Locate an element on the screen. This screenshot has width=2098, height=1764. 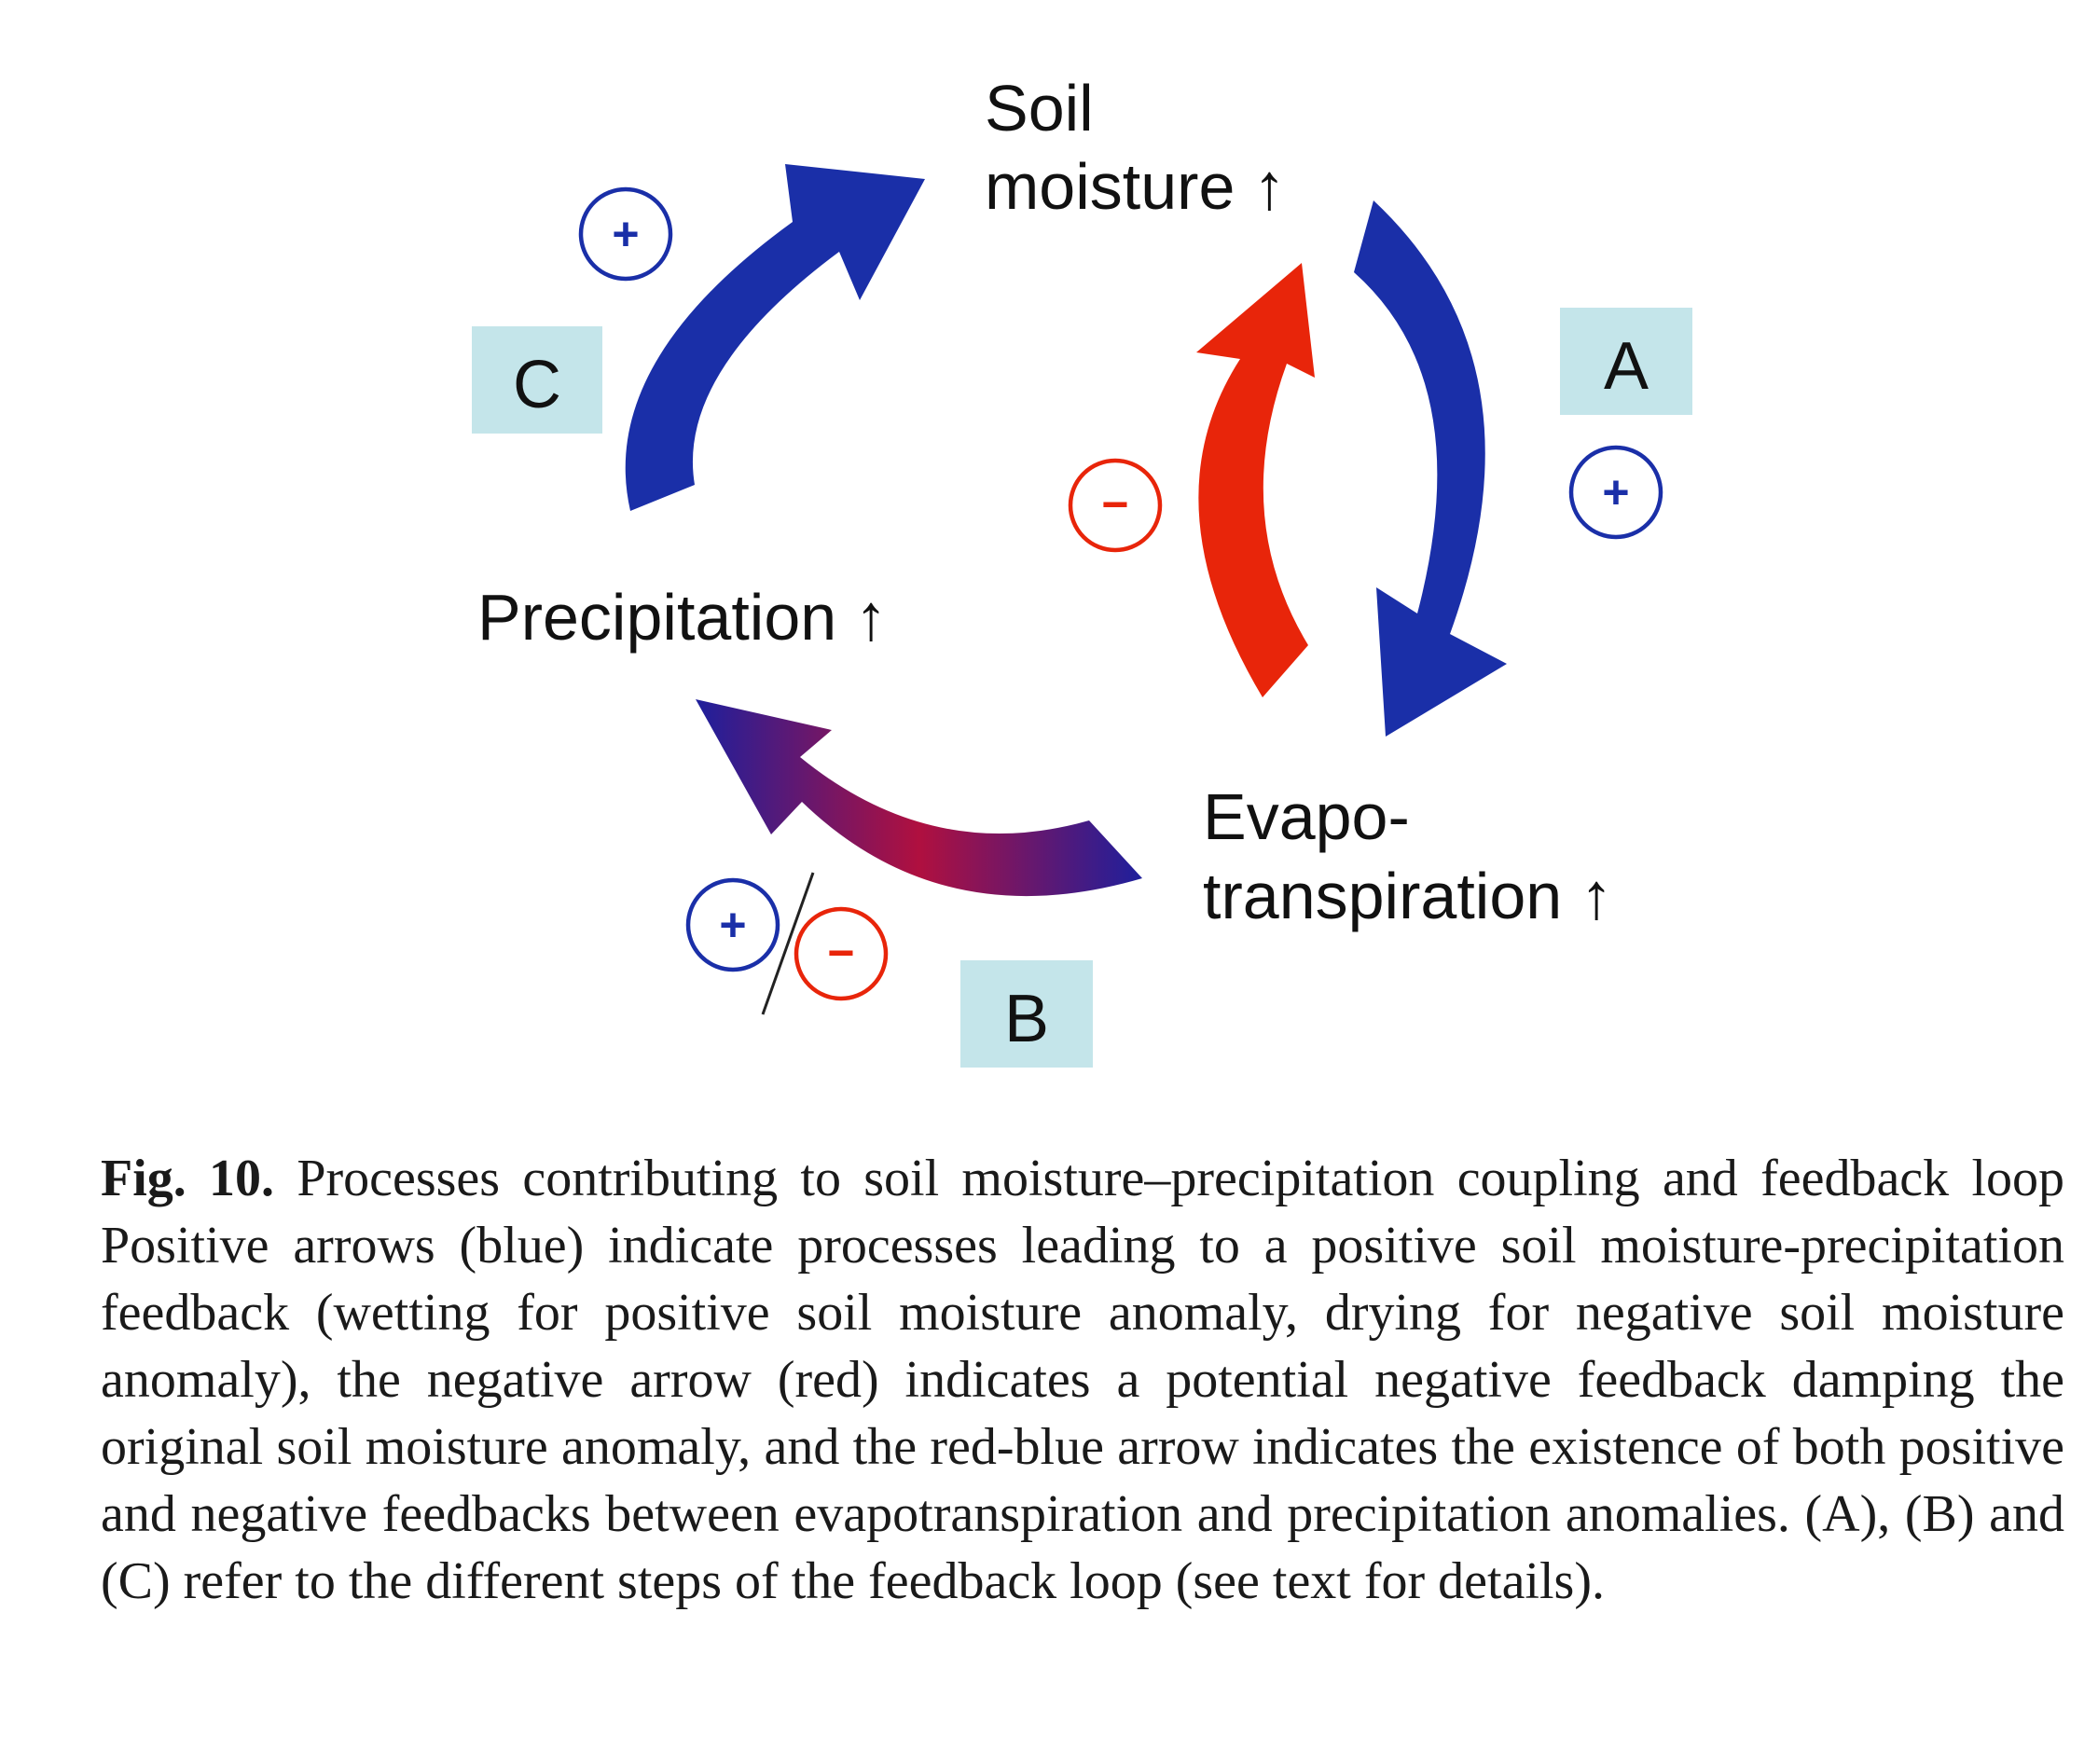
figure-label: Fig. 10. is located at coordinates (188, 1178).